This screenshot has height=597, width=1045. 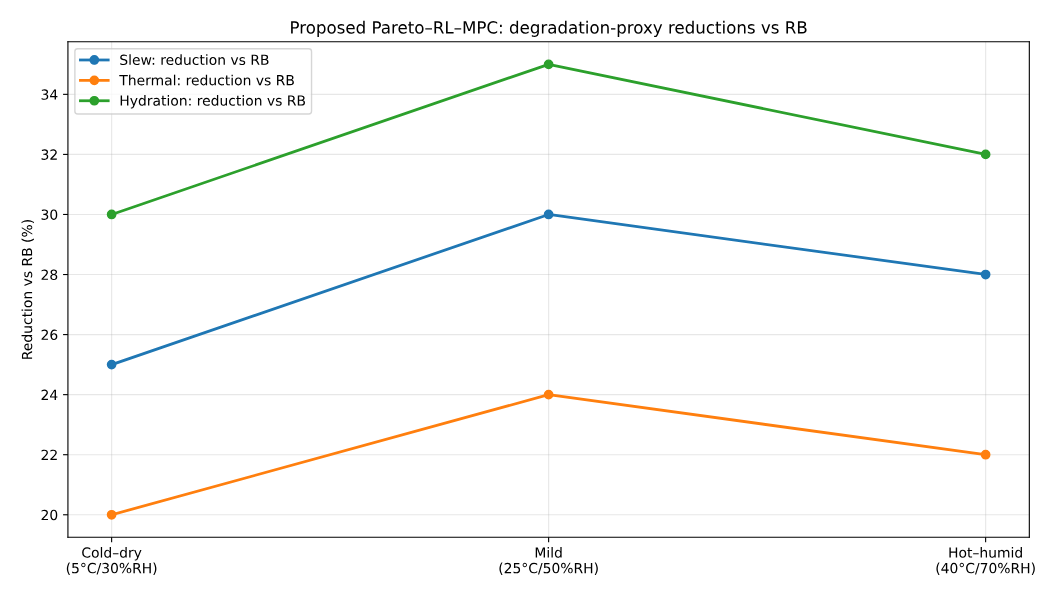 What do you see at coordinates (549, 28) in the screenshot?
I see `chart-title: Proposed Pareto–RL–MPC: degradation-proxy reductions vs RB` at bounding box center [549, 28].